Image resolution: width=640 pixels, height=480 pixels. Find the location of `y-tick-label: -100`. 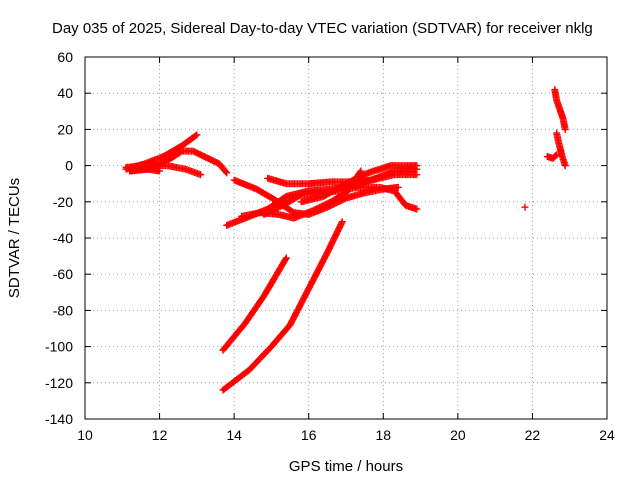

y-tick-label: -100 is located at coordinates (59, 347).